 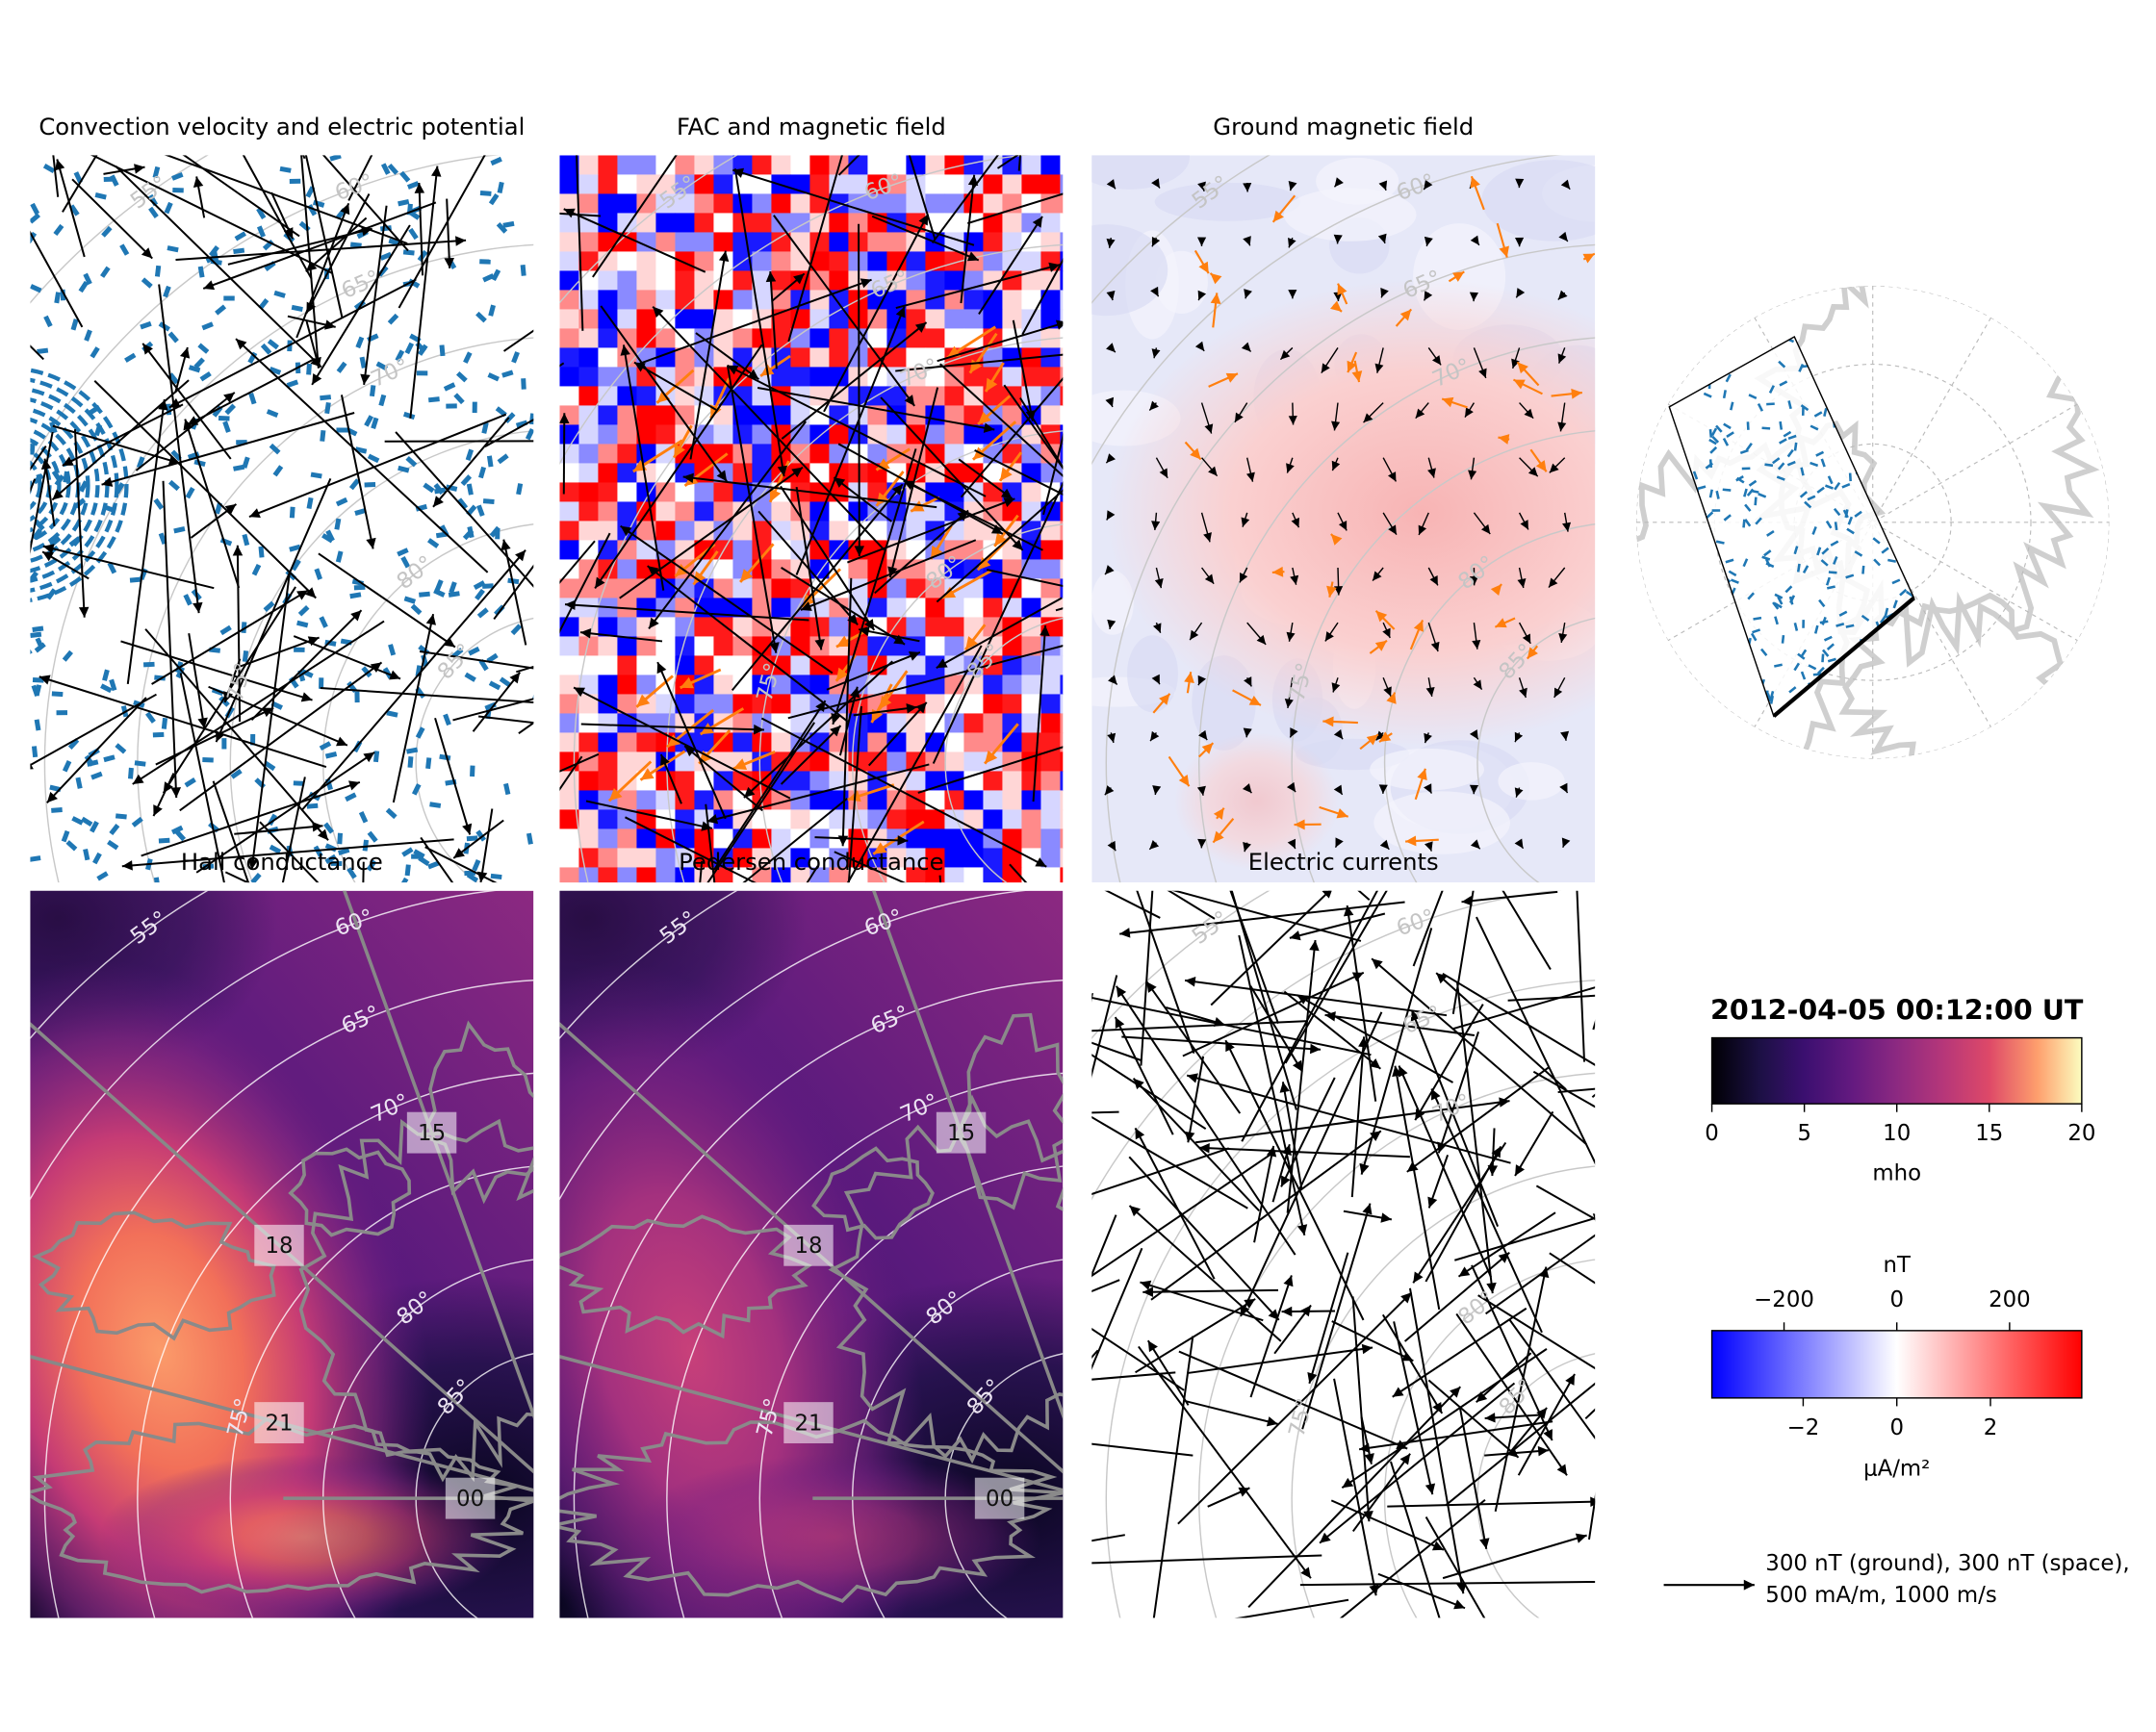 What do you see at coordinates (1712, 1133) in the screenshot?
I see `tick-label: 0` at bounding box center [1712, 1133].